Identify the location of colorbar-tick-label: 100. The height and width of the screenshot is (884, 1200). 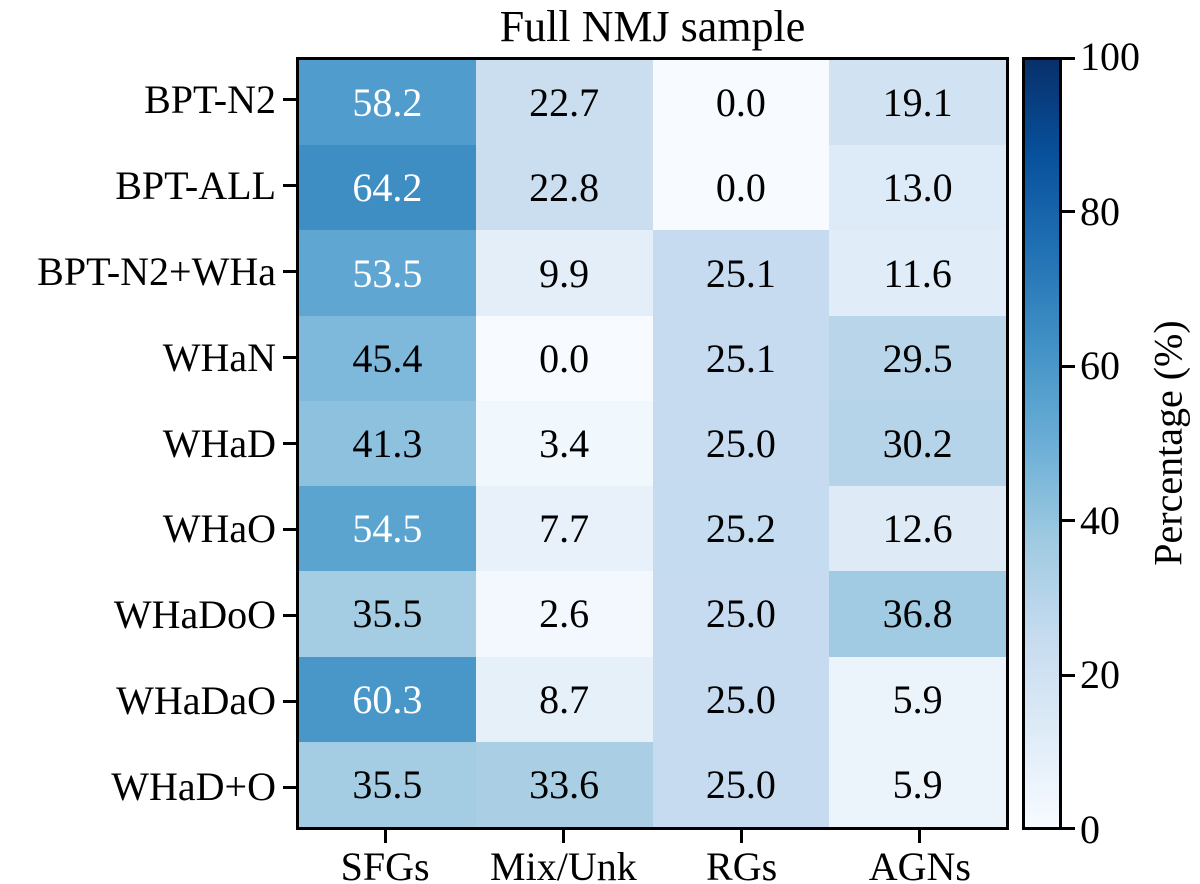
(1110, 56).